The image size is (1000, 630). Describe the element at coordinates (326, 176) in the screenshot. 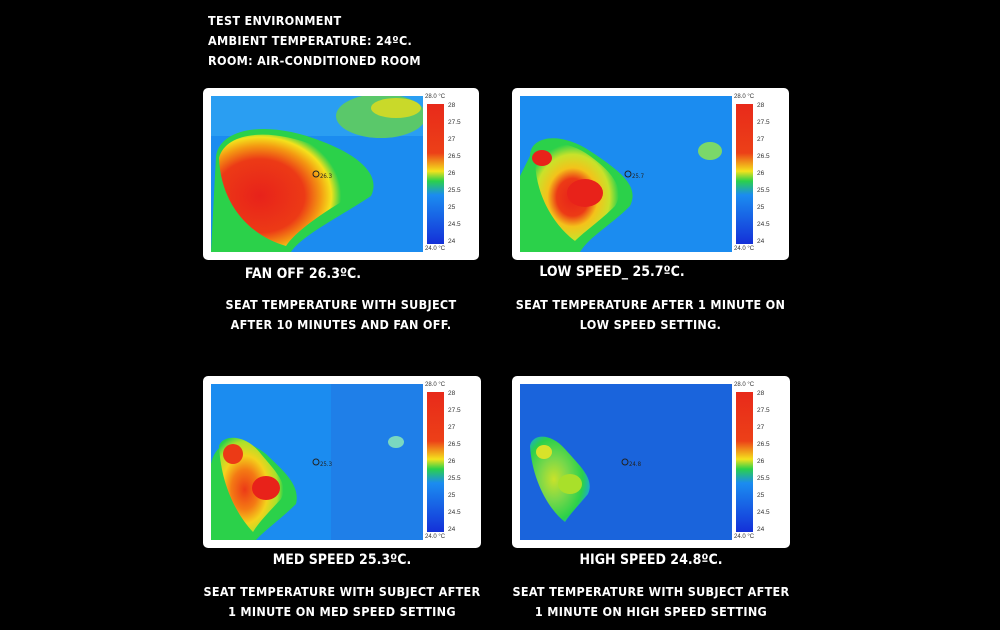

I see `spot-marker-fan-off: 26.3` at that location.